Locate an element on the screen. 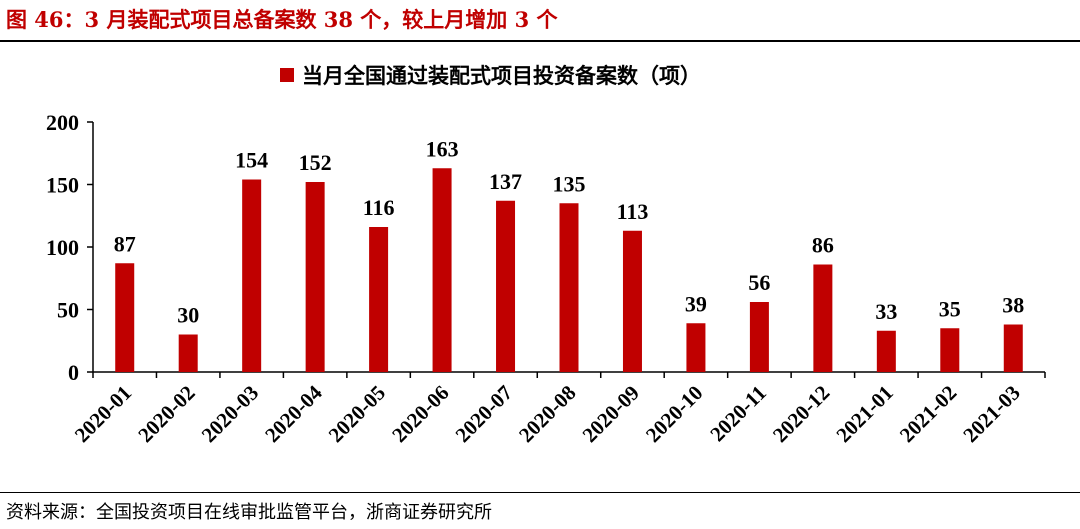  data-label-2020-05: 116 is located at coordinates (379, 207).